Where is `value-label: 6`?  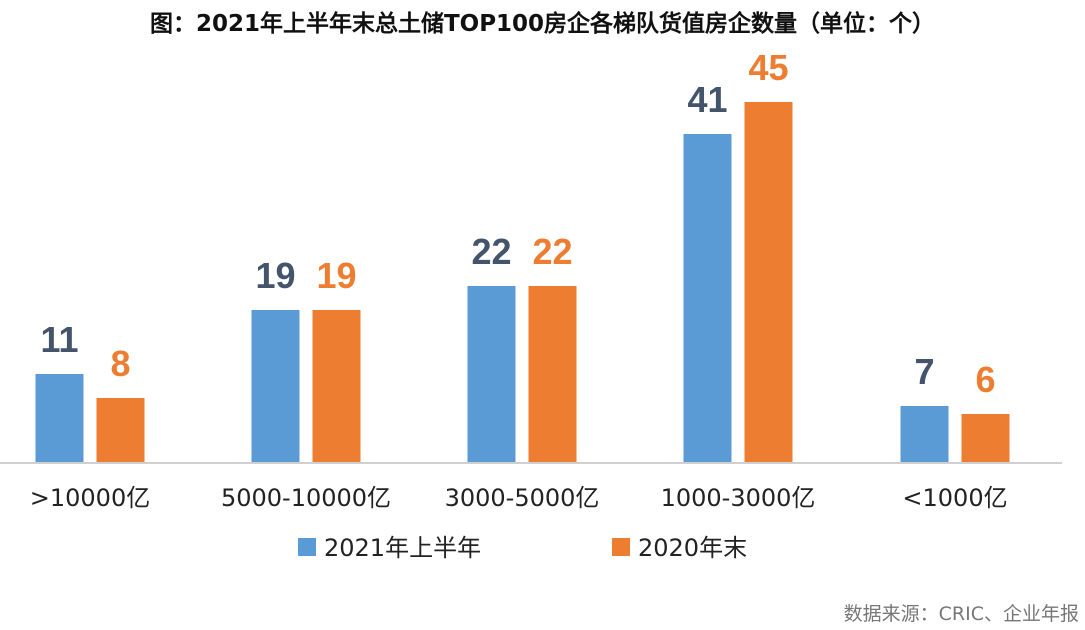
value-label: 6 is located at coordinates (985, 379).